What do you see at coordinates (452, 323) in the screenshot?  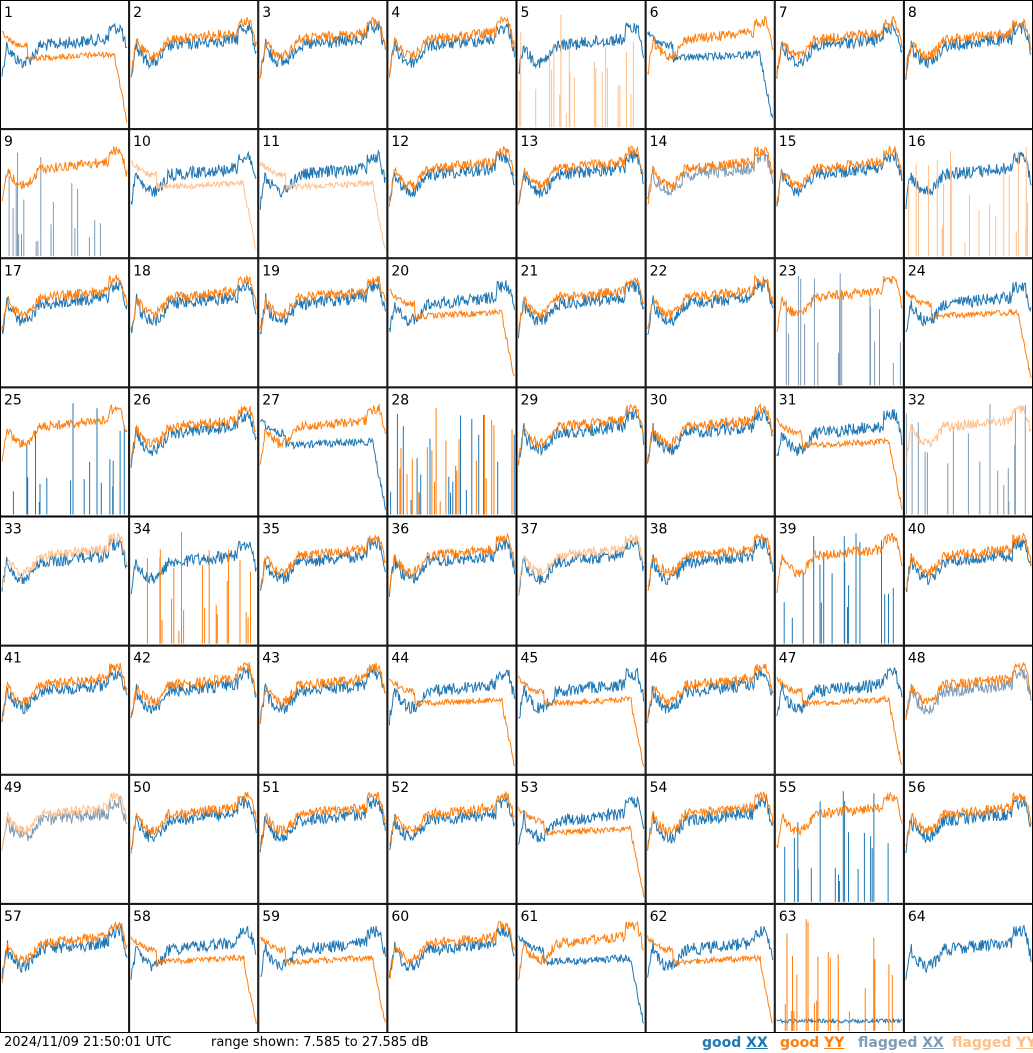 I see `panel-20: 20` at bounding box center [452, 323].